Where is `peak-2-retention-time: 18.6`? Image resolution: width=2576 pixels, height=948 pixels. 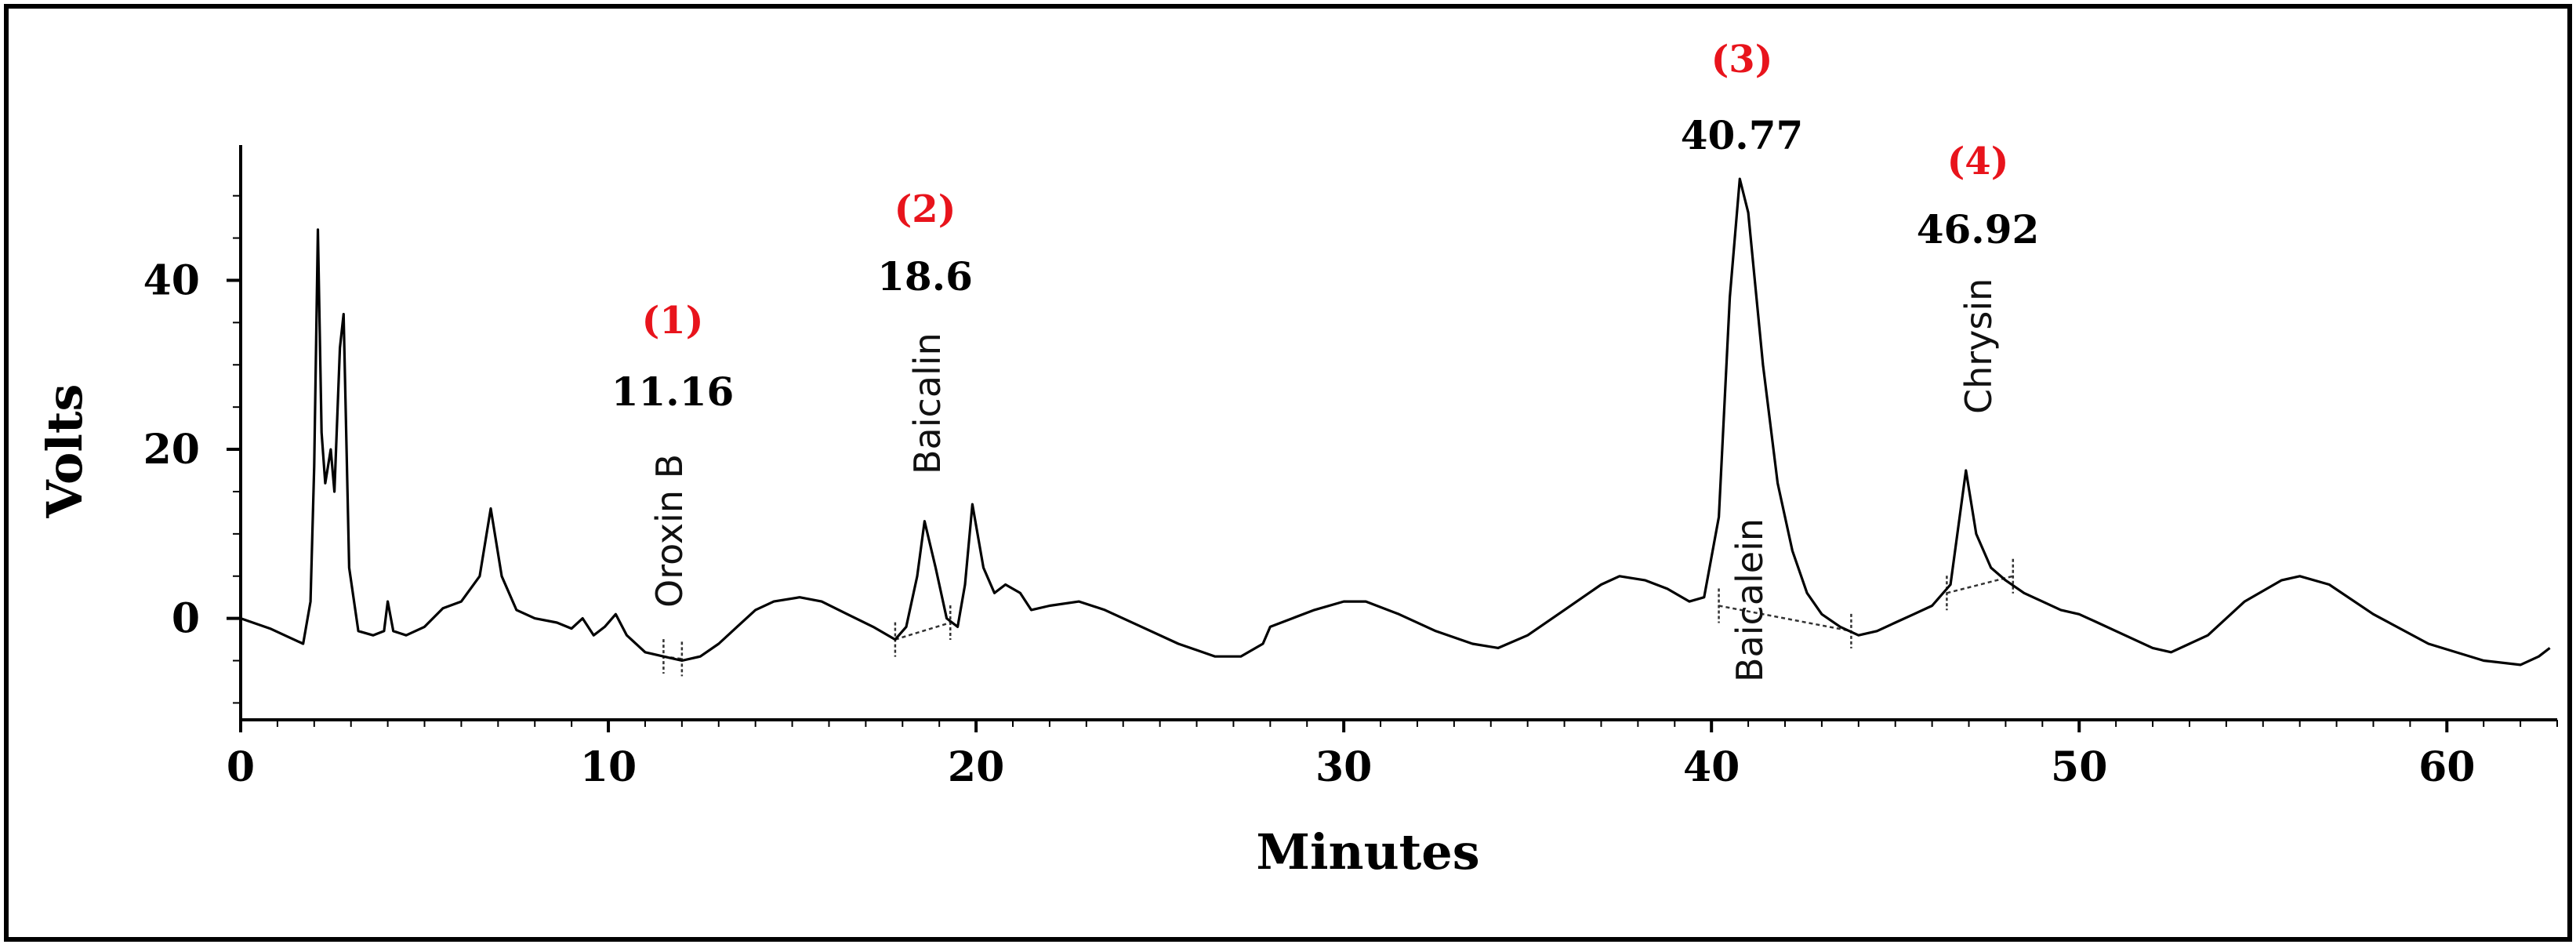
peak-2-retention-time: 18.6 is located at coordinates (925, 276).